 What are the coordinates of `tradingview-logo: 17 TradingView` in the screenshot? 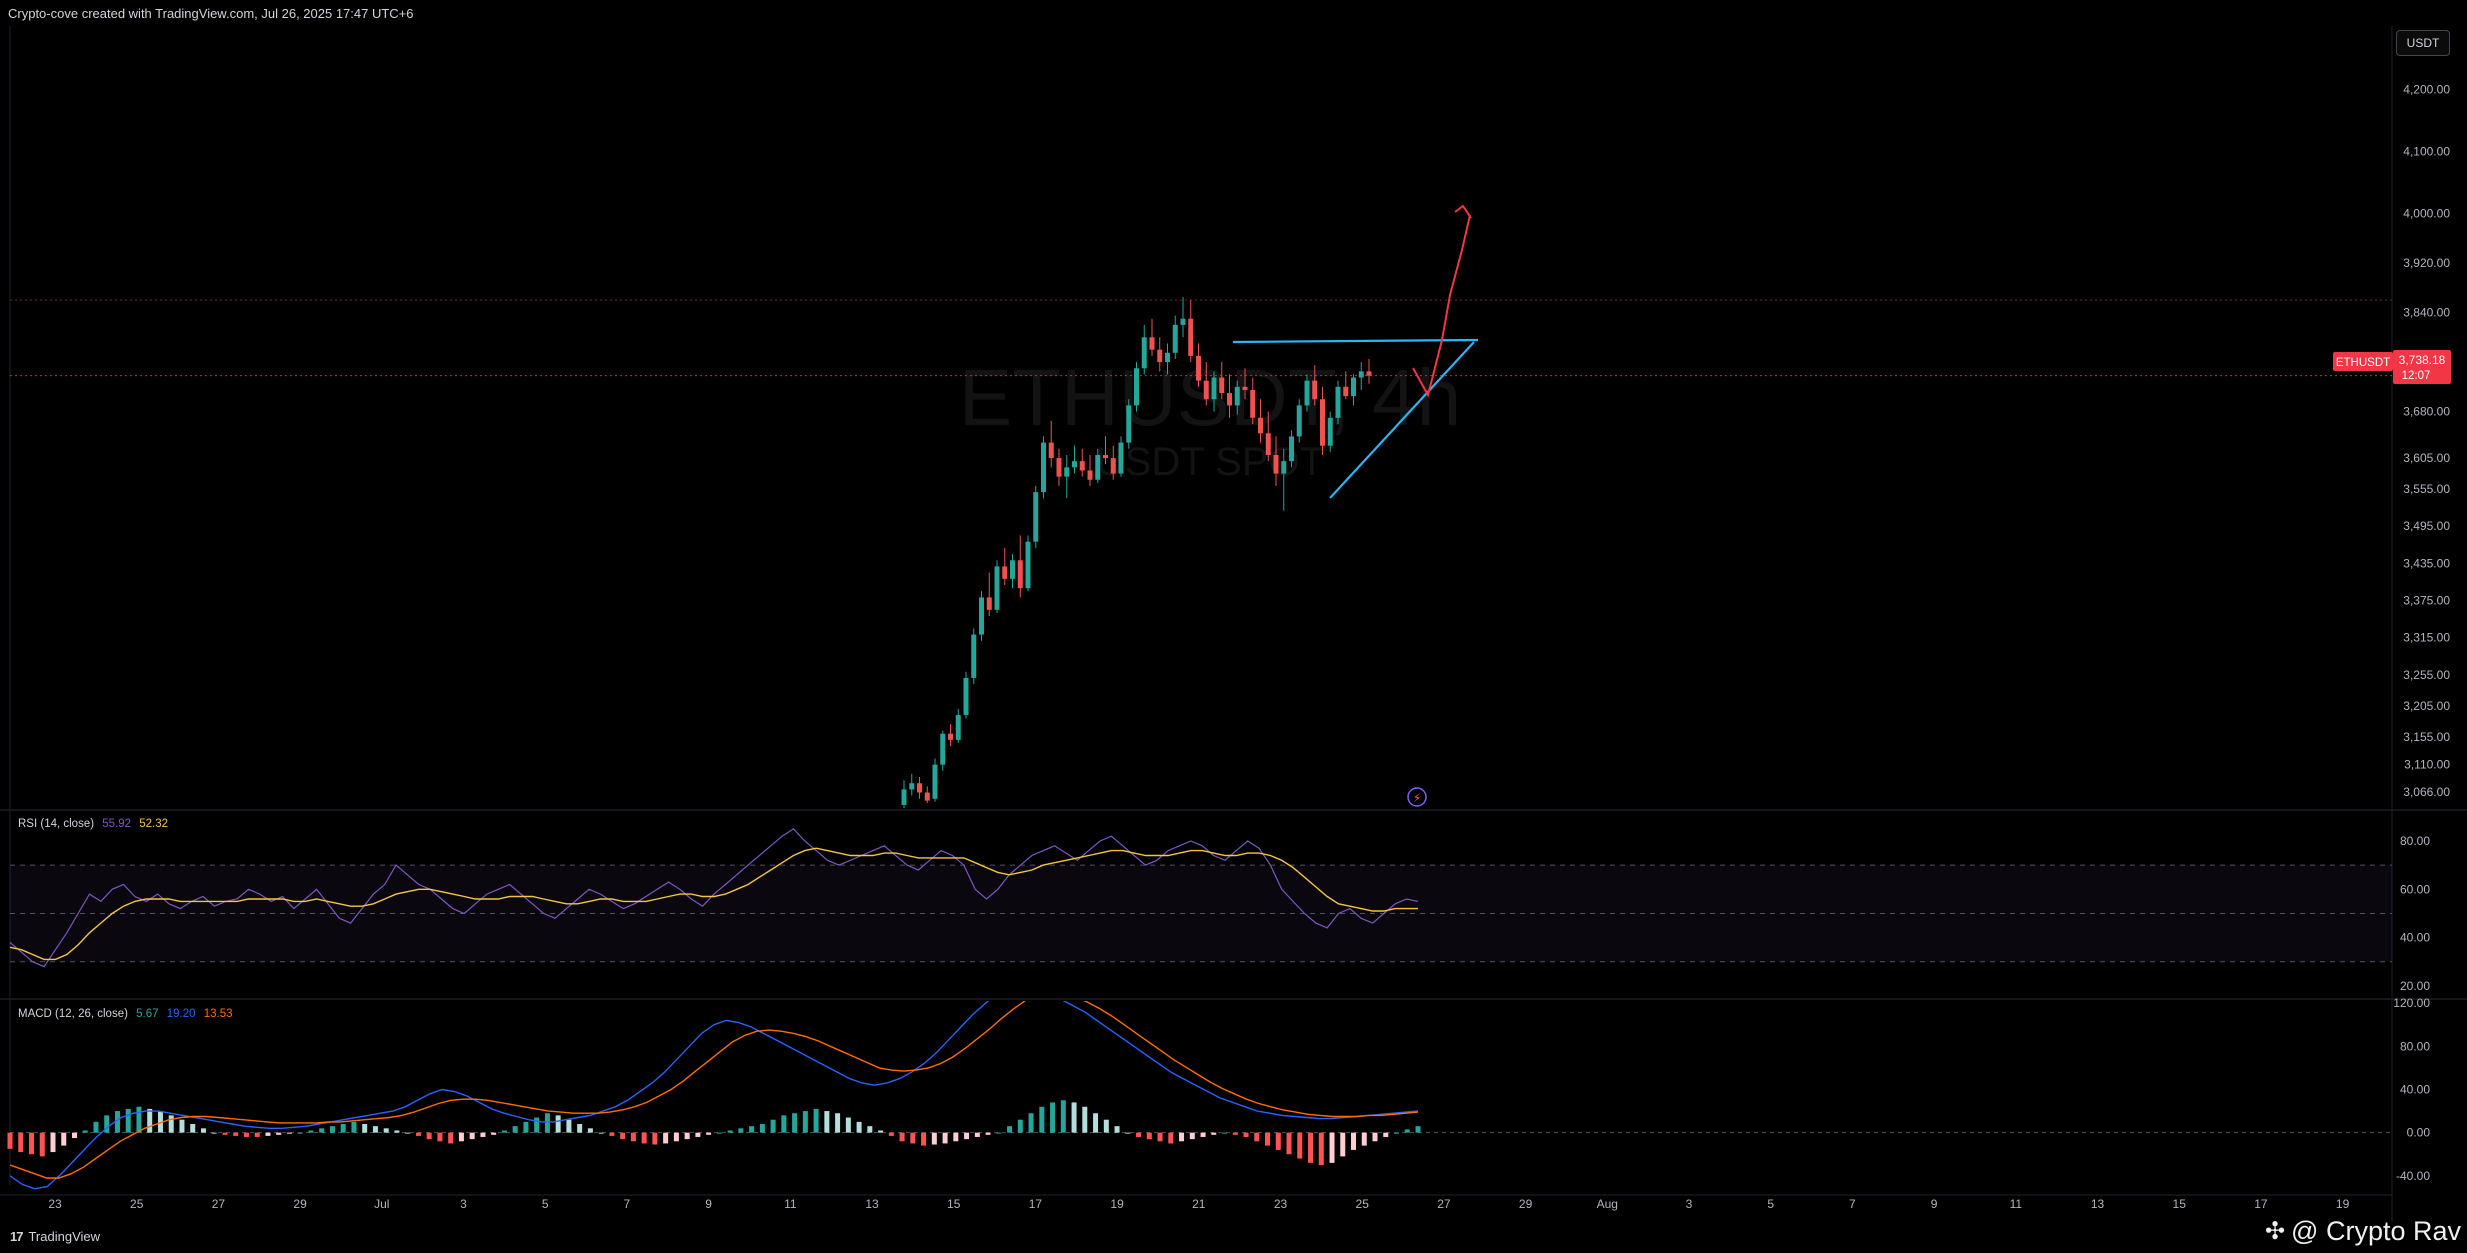 It's located at (55, 1236).